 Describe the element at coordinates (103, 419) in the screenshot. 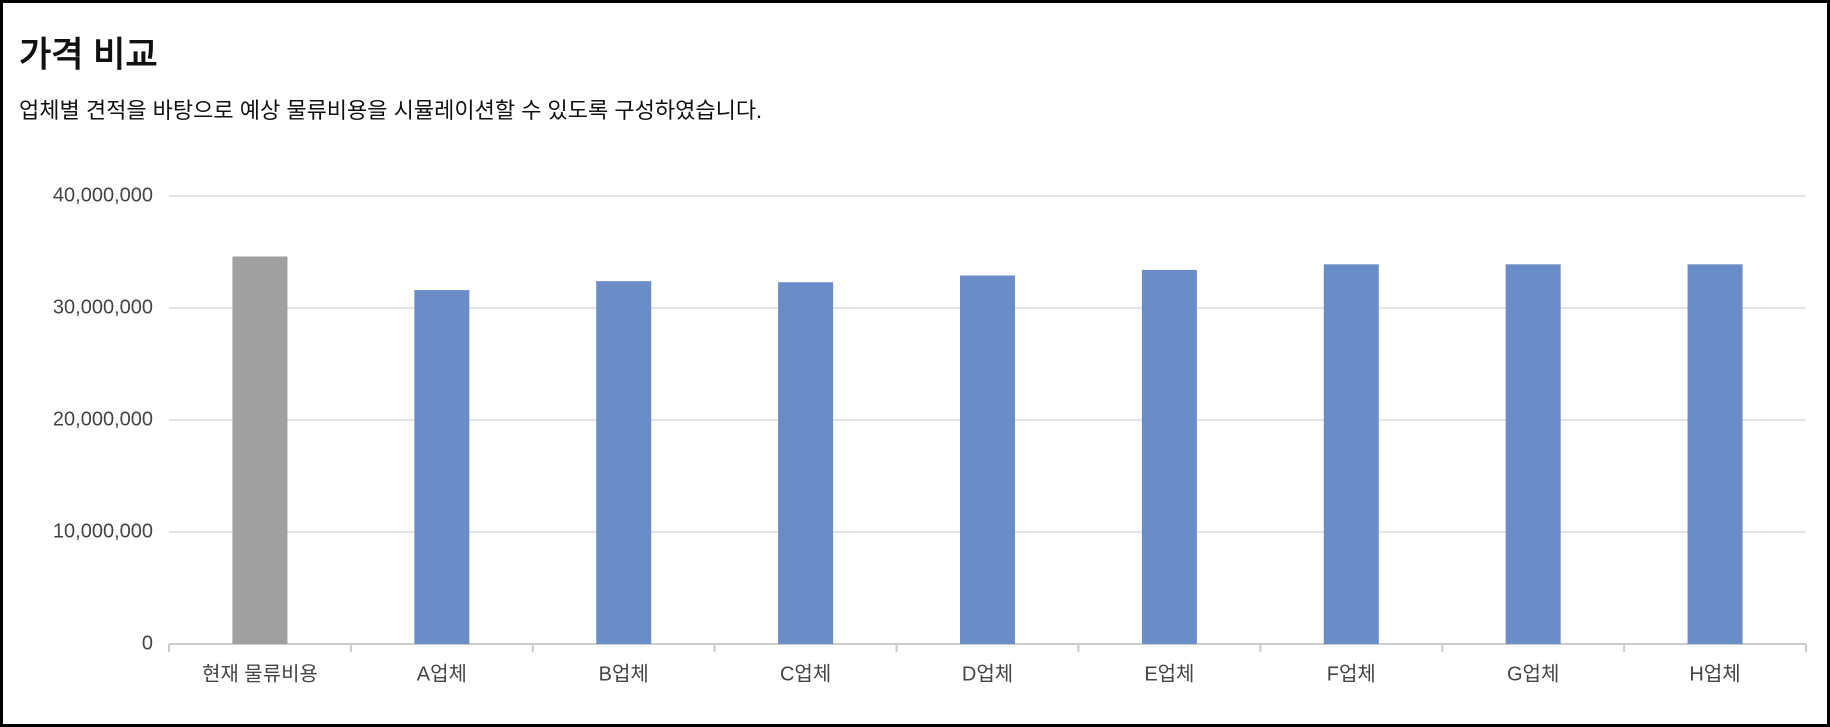

I see `y-tick-label: 20,000,000` at that location.